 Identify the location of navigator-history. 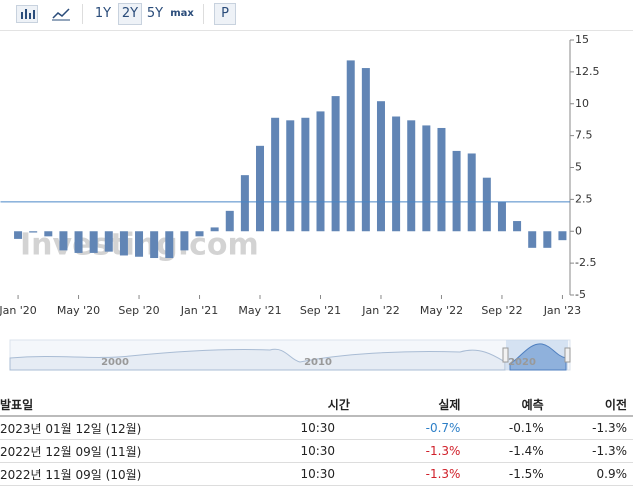
(257, 359).